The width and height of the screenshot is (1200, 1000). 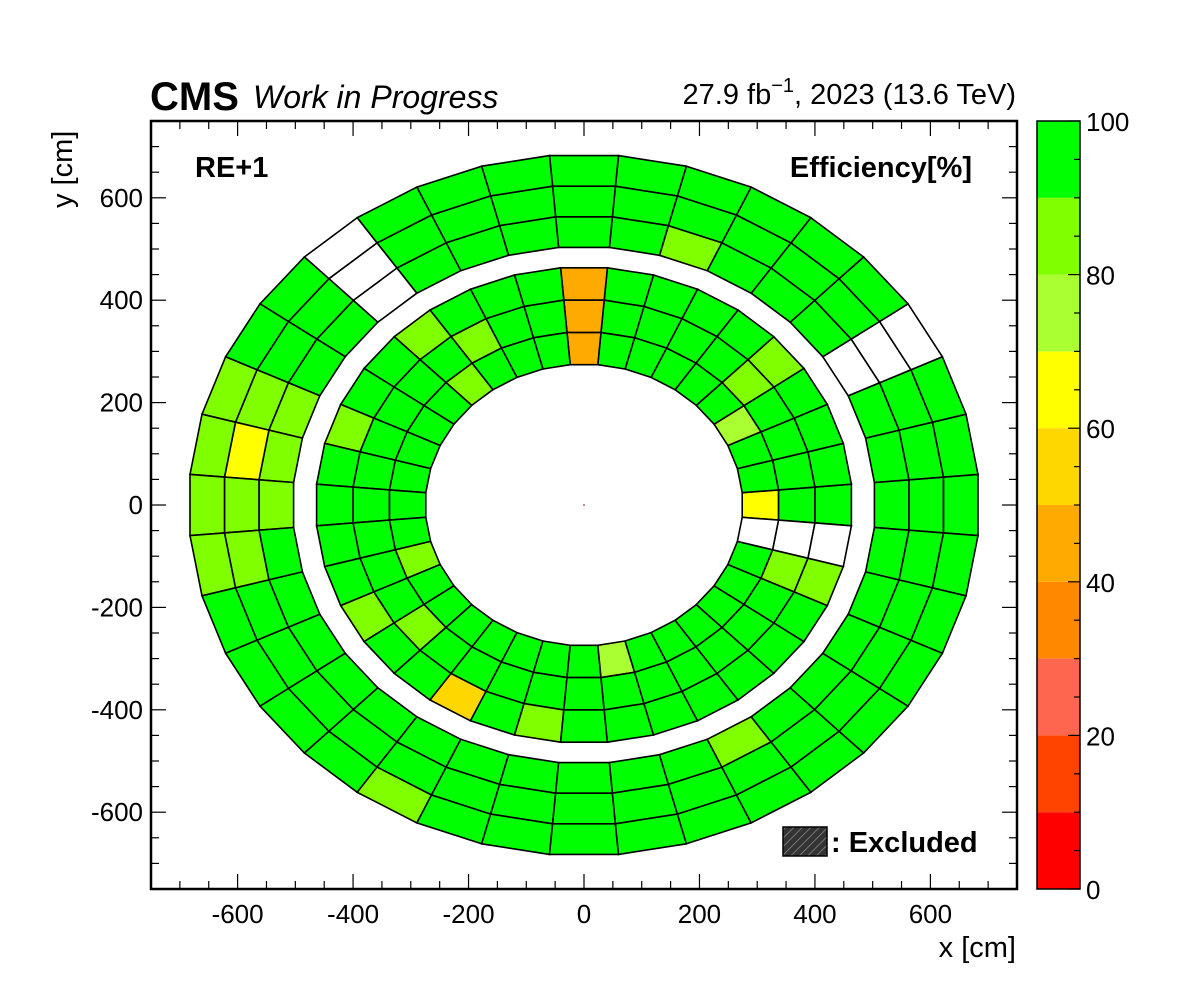 I want to click on x-tick-label: 400, so click(x=814, y=914).